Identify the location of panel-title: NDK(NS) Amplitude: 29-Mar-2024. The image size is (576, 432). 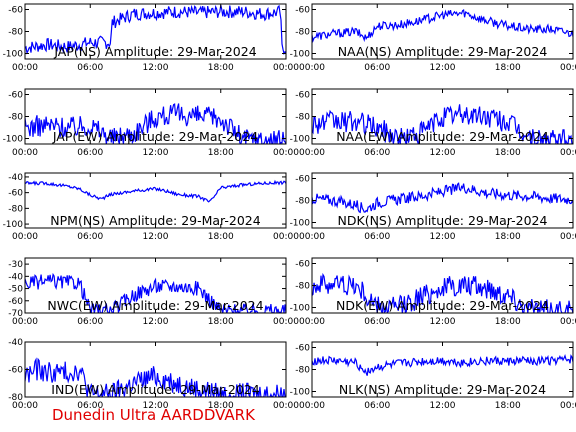
(443, 220).